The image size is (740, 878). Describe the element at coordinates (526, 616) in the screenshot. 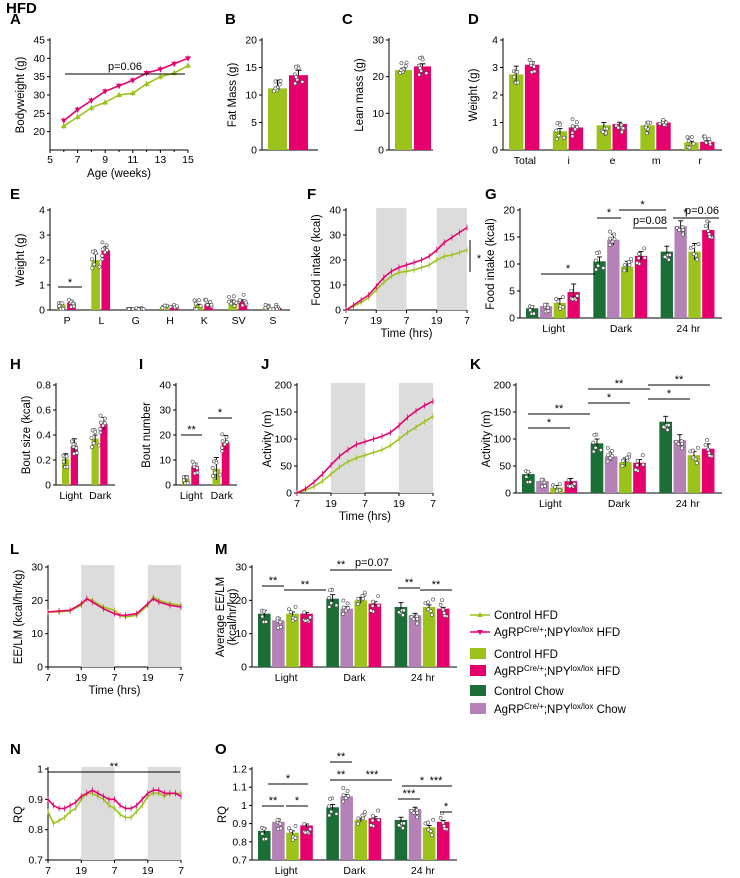

I see `legend-label: Control HFD` at that location.